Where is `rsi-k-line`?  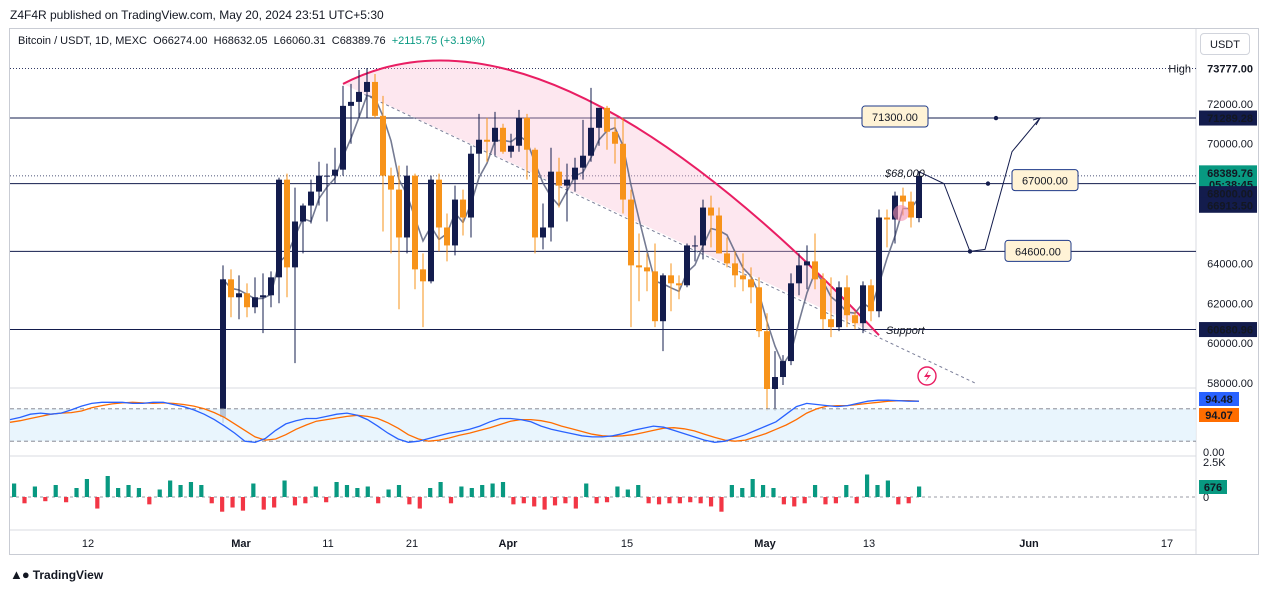
rsi-k-line is located at coordinates (464, 421).